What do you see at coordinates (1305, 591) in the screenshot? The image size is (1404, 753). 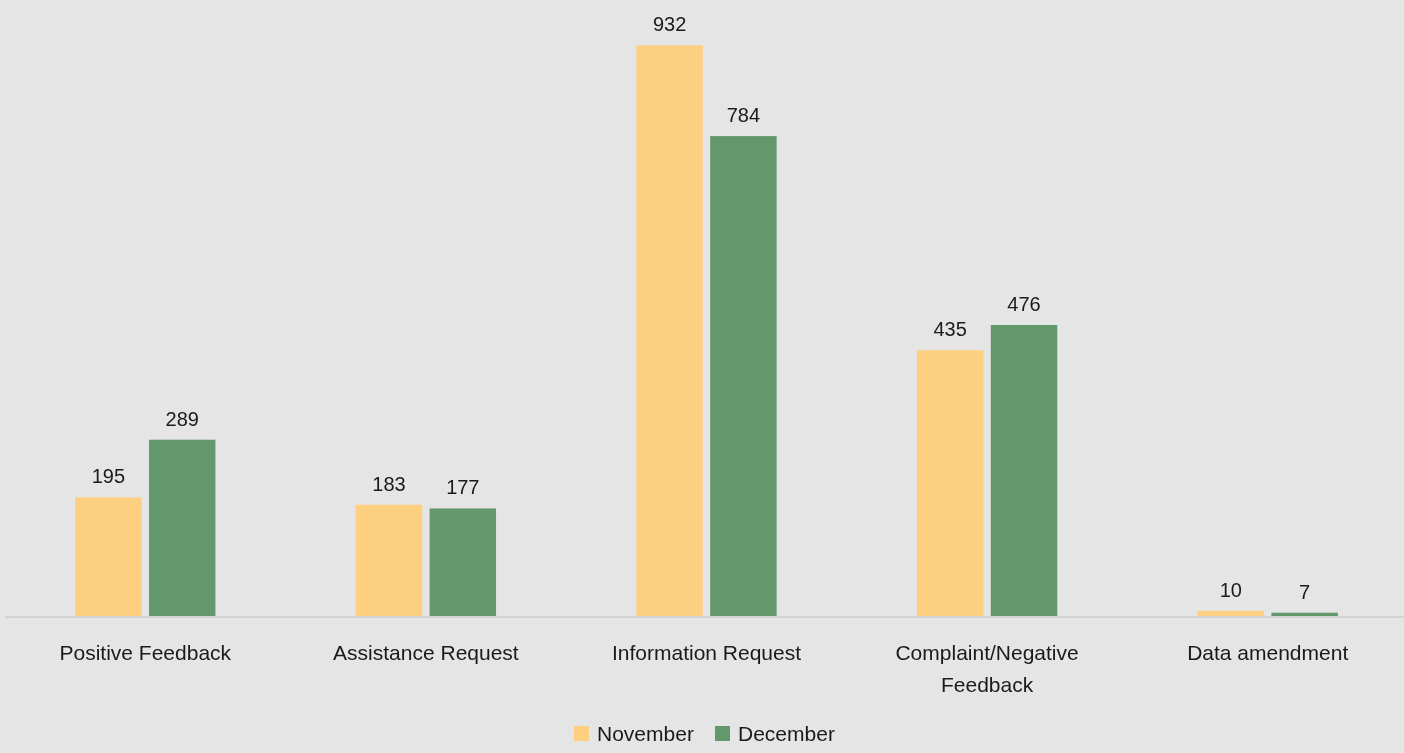 I see `data-label: 7` at bounding box center [1305, 591].